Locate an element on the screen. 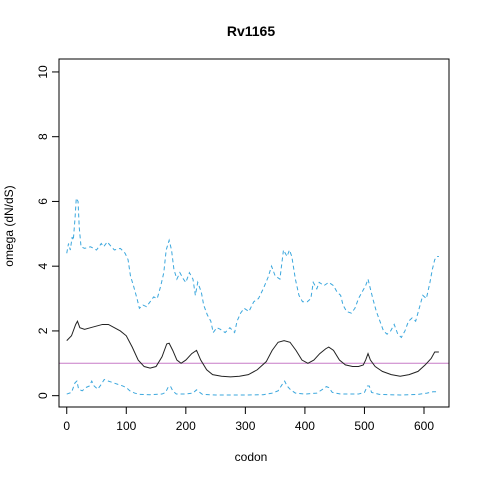 Image resolution: width=480 pixels, height=480 pixels. x-tick-label: 100 is located at coordinates (126, 426).